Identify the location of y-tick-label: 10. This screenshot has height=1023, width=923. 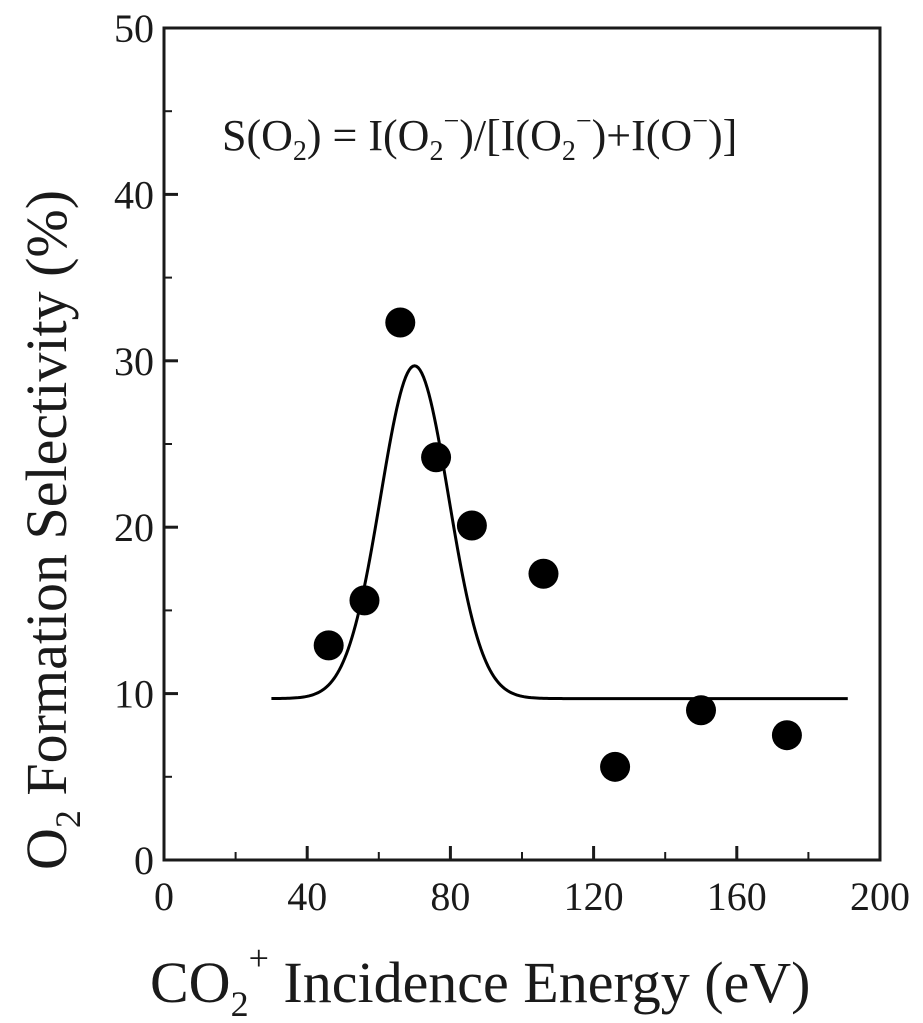
(134, 694).